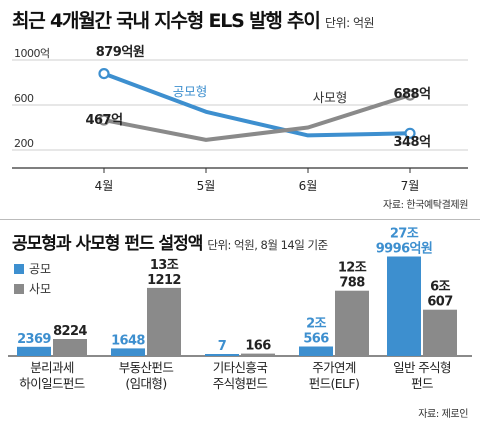 Image resolution: width=480 pixels, height=421 pixels. Describe the element at coordinates (350, 23) in the screenshot. I see `line-chart-unit: 단위: 억원` at that location.